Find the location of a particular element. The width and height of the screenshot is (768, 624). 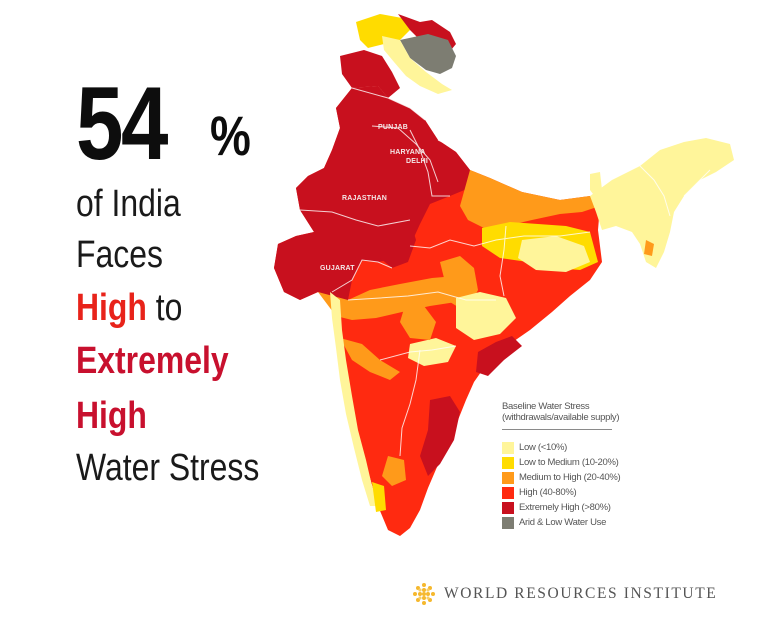

legend-swatch-low is located at coordinates (508, 447).